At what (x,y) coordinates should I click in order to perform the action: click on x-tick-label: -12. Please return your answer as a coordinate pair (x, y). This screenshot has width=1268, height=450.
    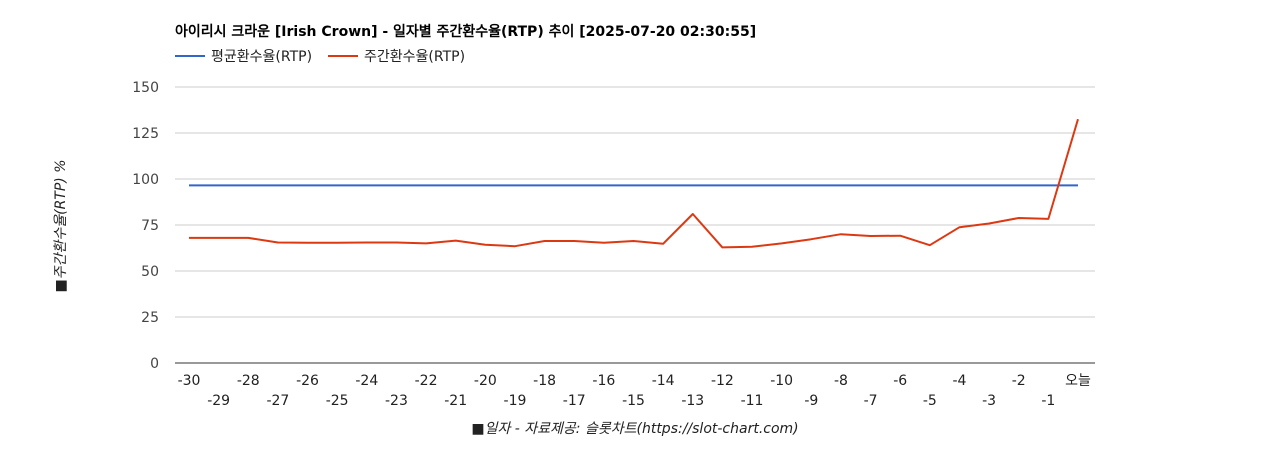
    Looking at the image, I should click on (722, 381).